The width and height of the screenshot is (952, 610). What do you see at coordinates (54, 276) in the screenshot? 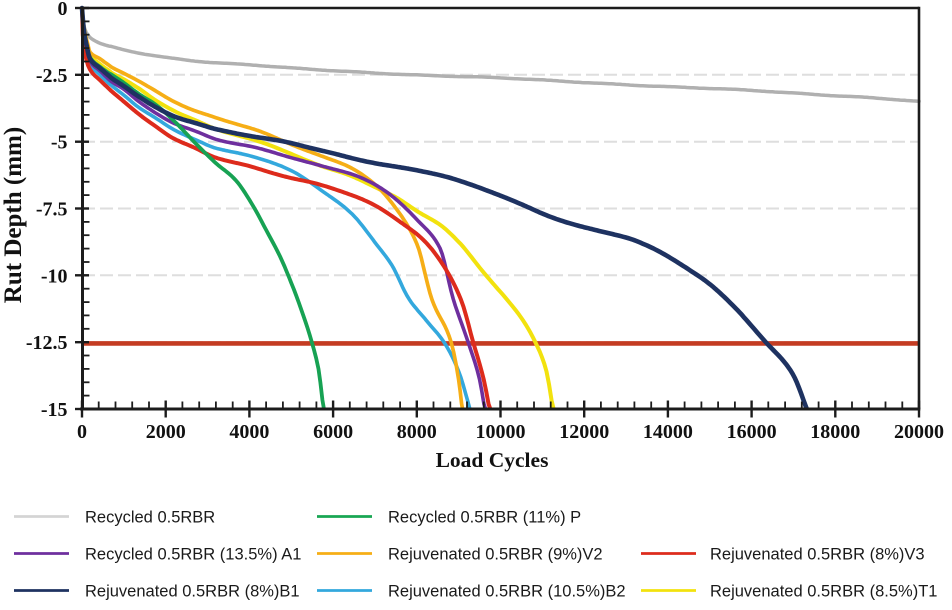
I see `svg-text: -10` at bounding box center [54, 276].